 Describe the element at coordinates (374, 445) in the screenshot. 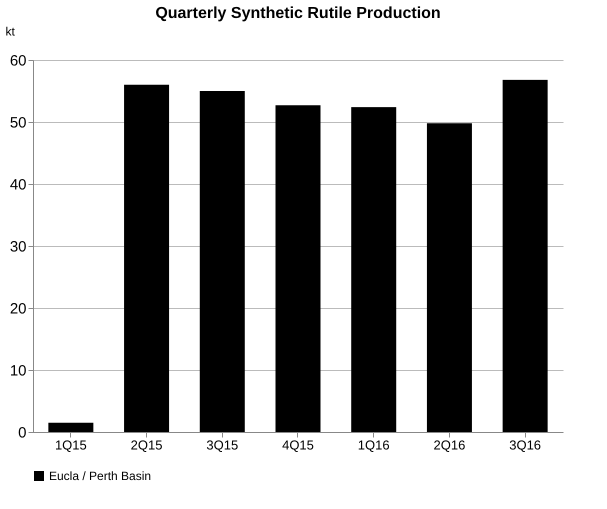

I see `x-tick-label: 1Q16` at that location.